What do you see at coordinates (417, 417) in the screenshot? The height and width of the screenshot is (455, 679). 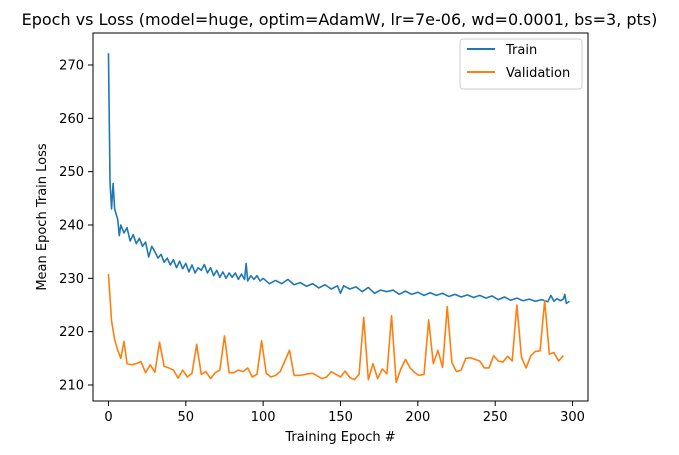 I see `x-tick-label: 200` at bounding box center [417, 417].